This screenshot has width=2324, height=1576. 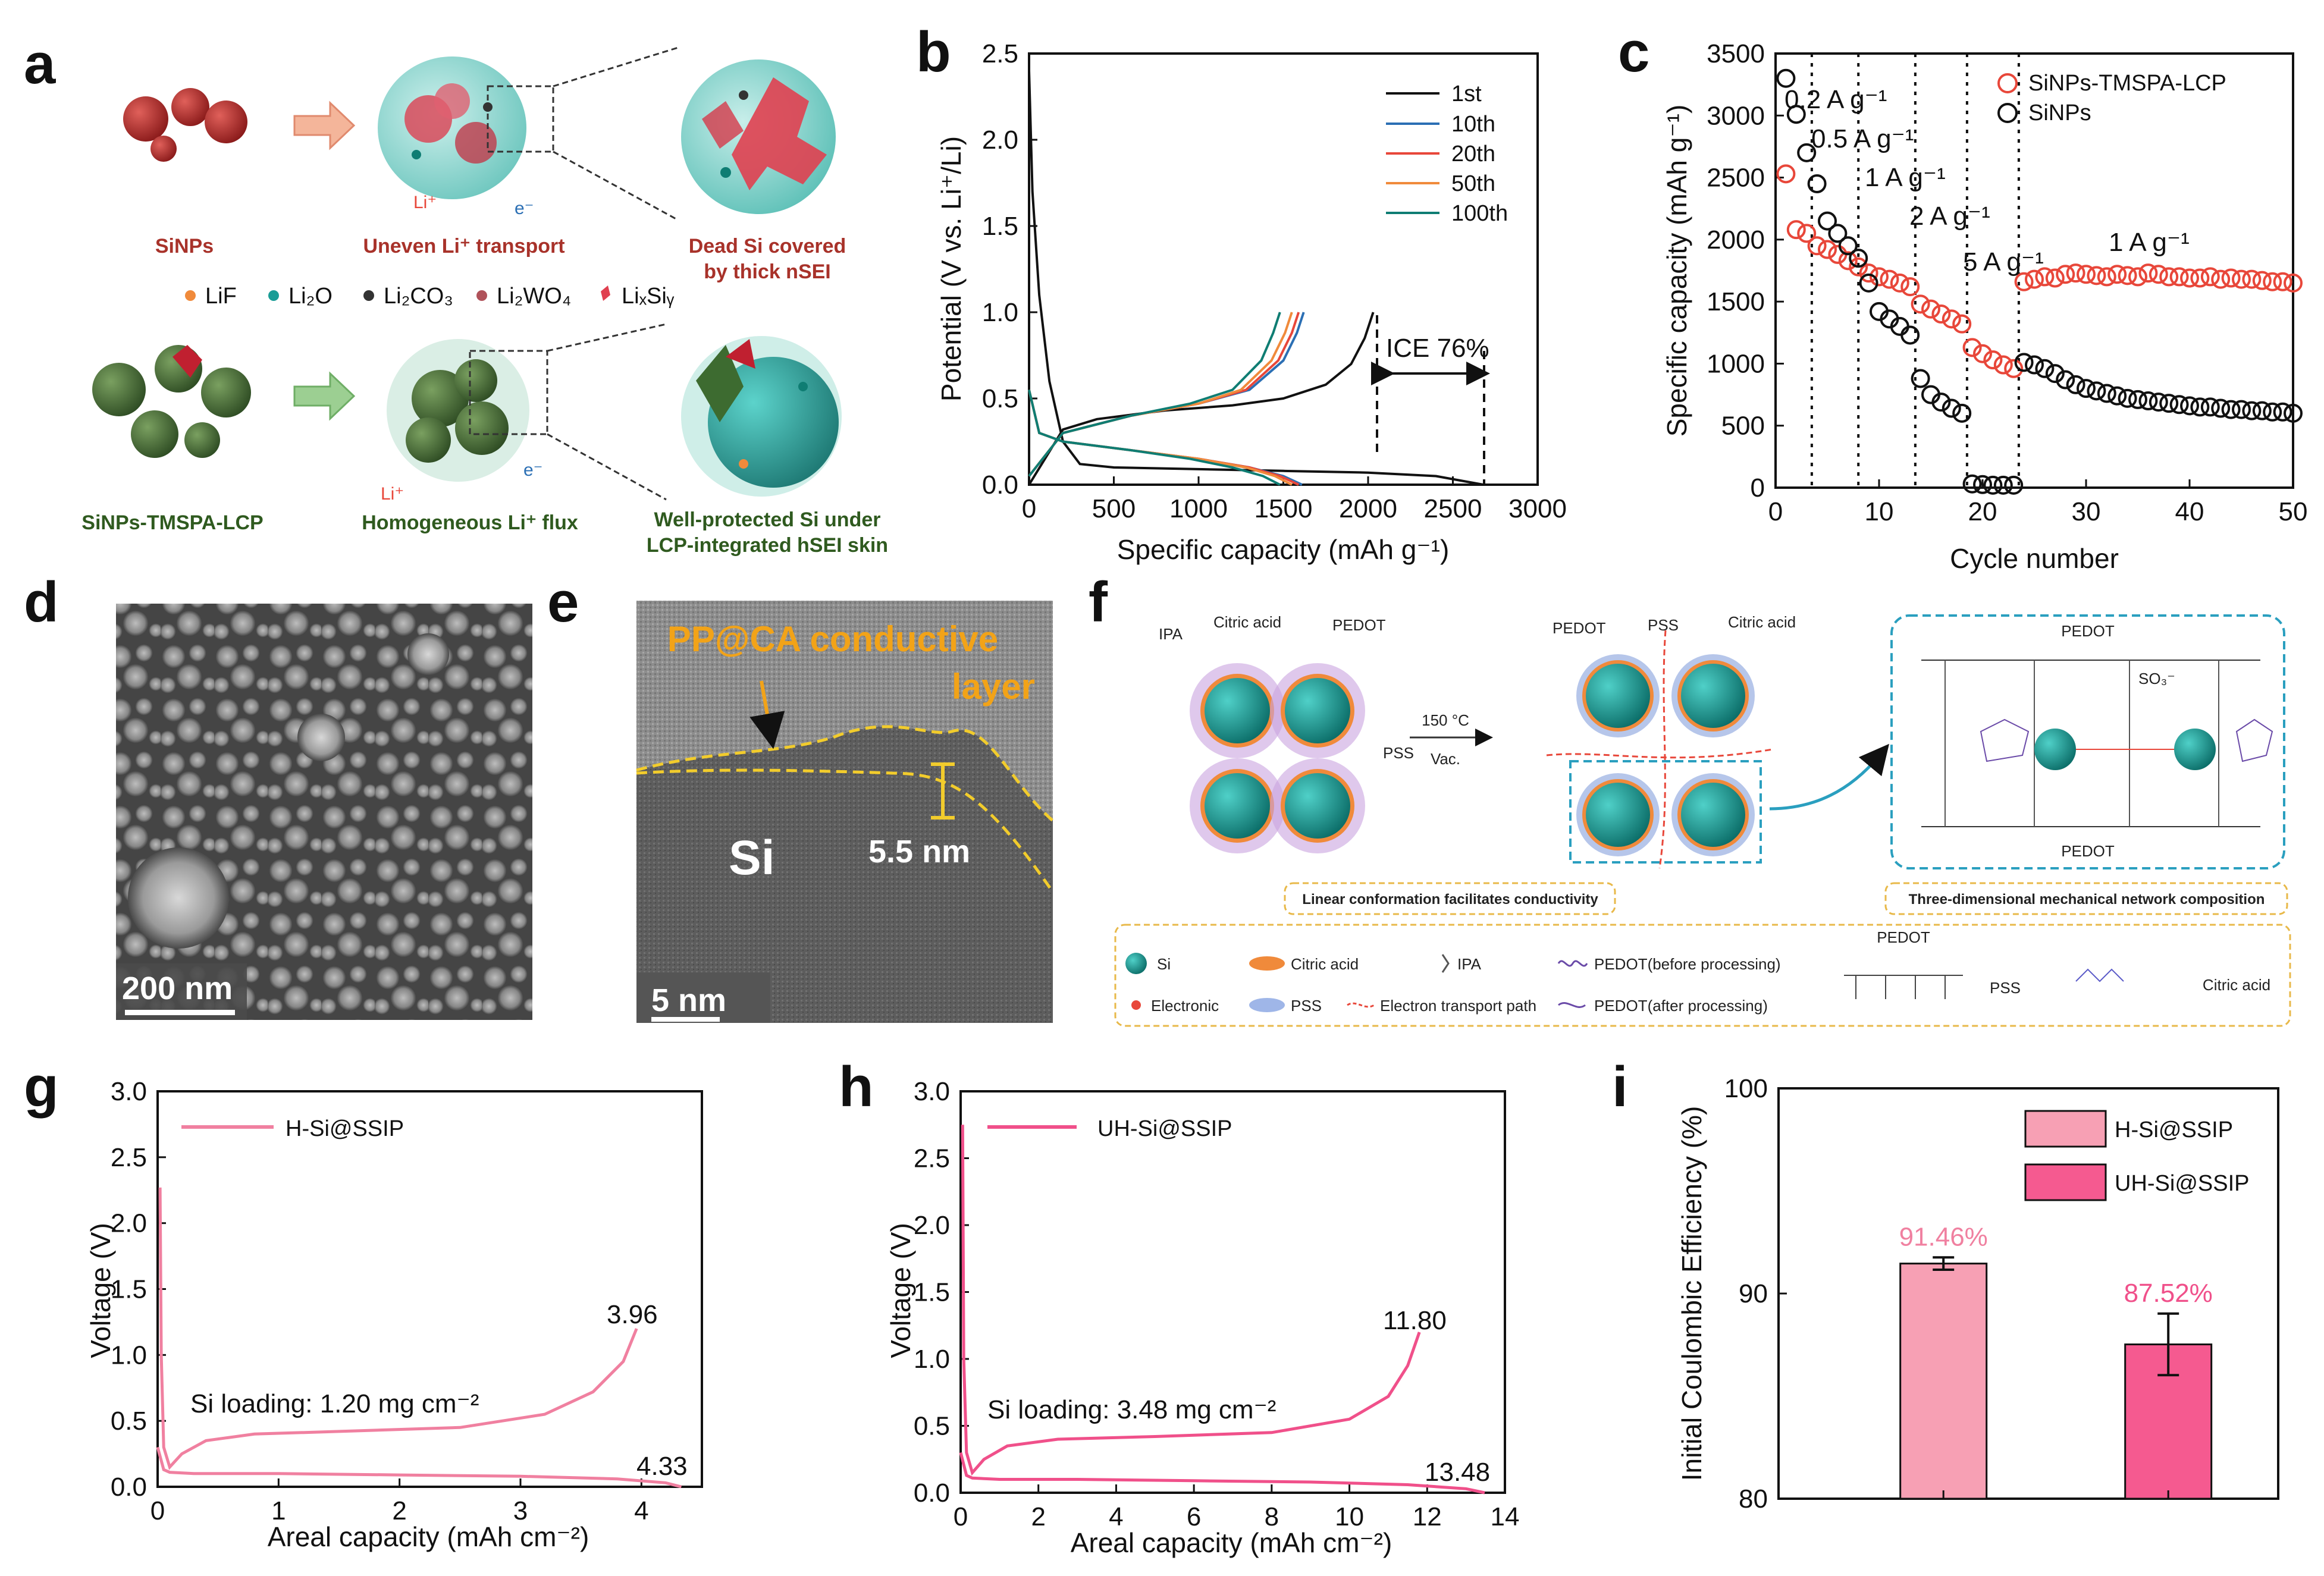 I want to click on f-struct-pedot-bottom: PEDOT, so click(x=2088, y=851).